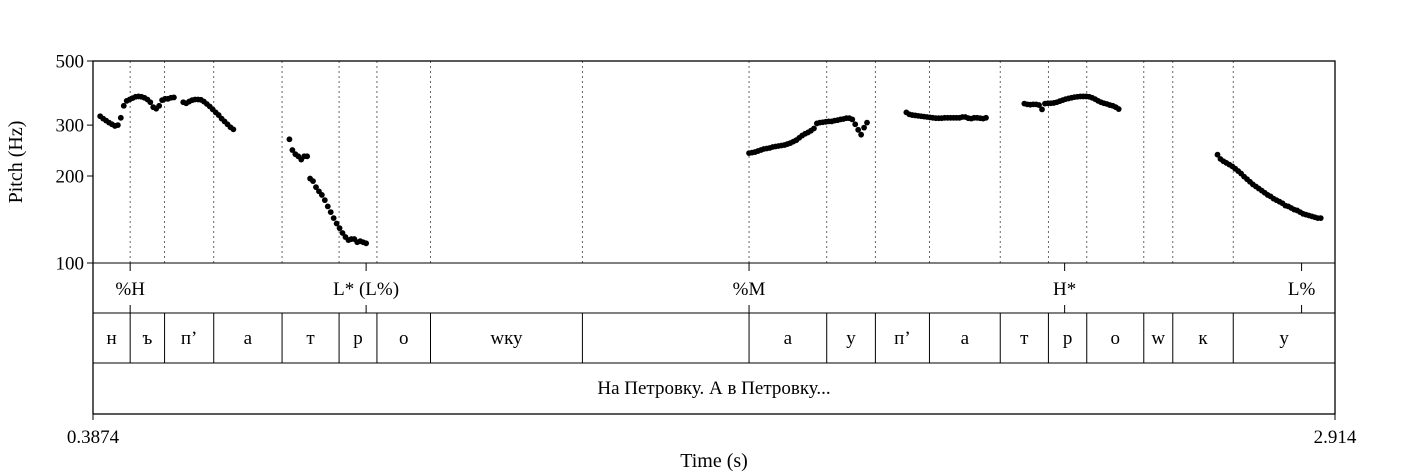 The width and height of the screenshot is (1428, 476). I want to click on tone-tier: %H L* (L%) %M H* L%, so click(715, 288).